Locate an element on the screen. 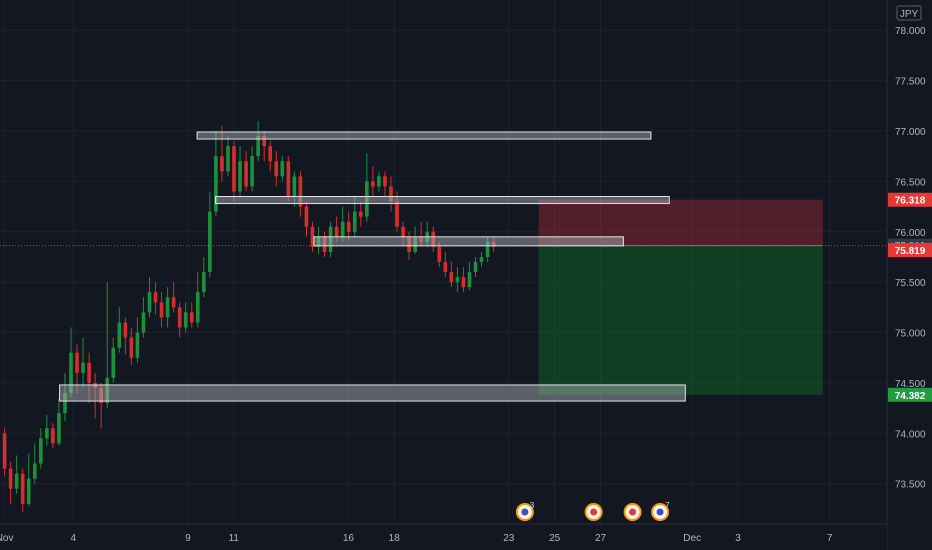  price-tag-bg is located at coordinates (910, 199).